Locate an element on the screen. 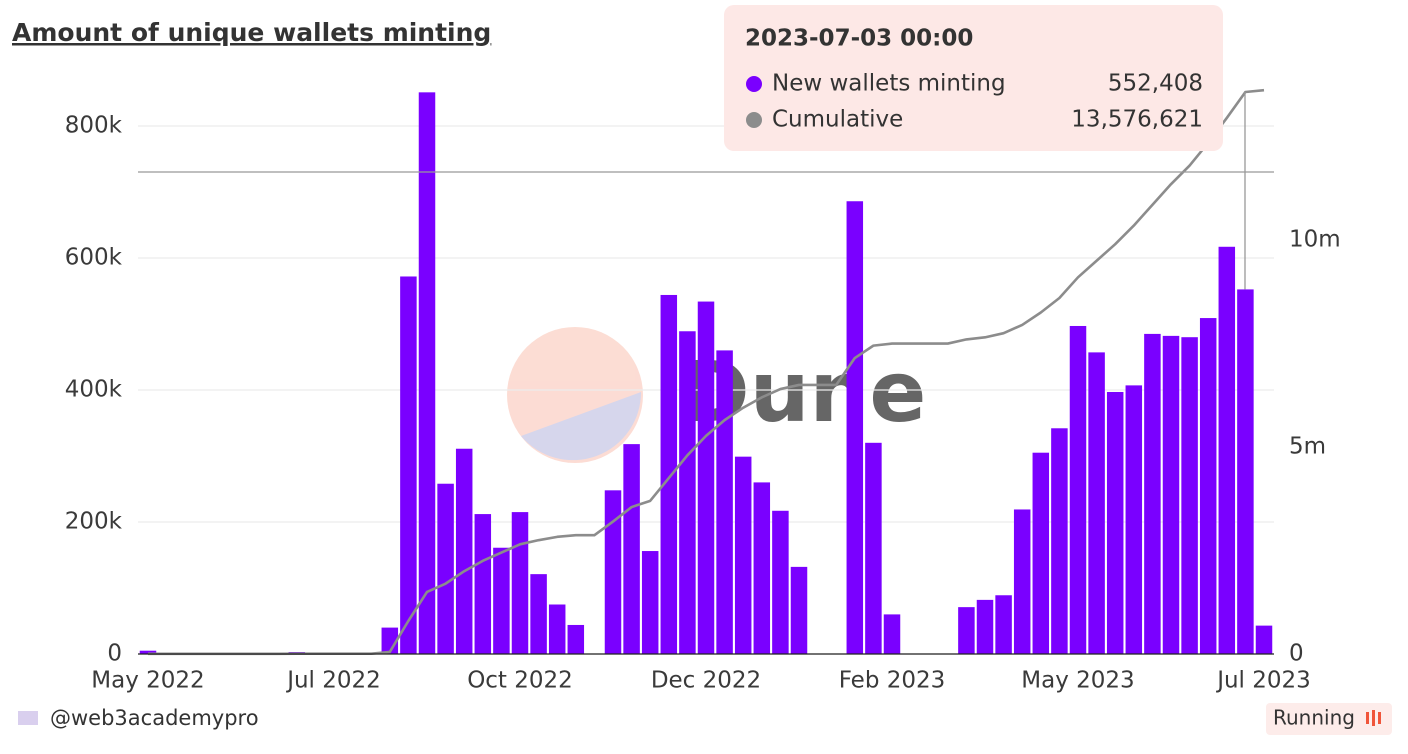 This screenshot has width=1408, height=754. status-icon is located at coordinates (1373, 718).